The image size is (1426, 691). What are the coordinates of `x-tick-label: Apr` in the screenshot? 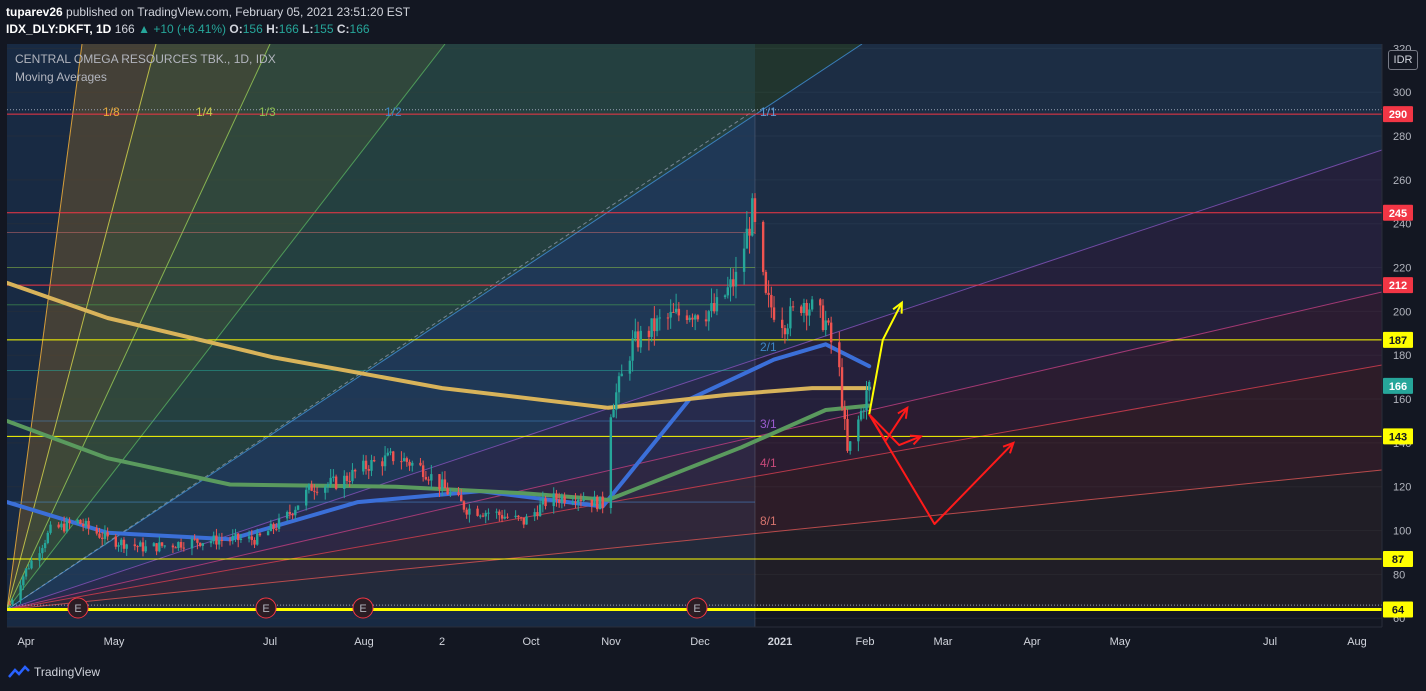 It's located at (1031, 642).